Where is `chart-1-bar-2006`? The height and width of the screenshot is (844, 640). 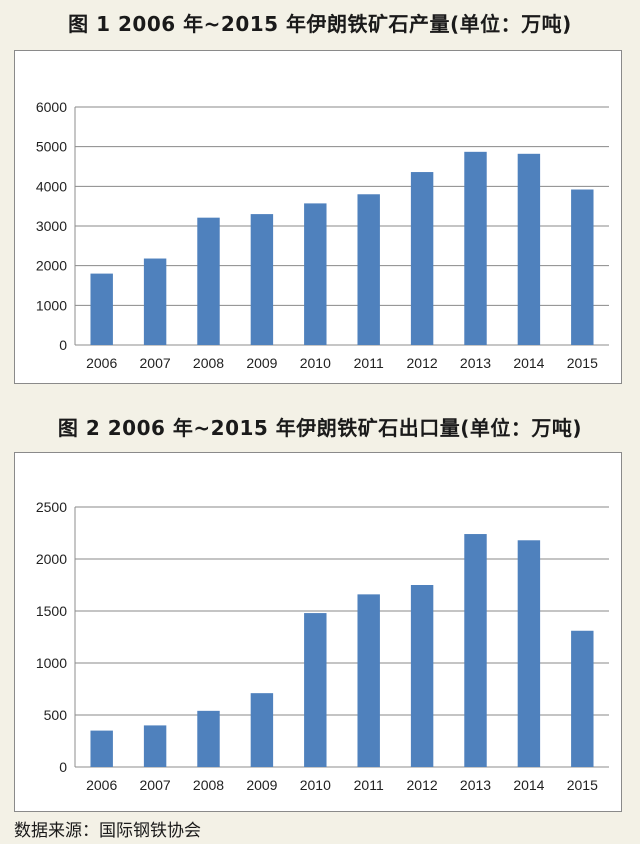
chart-1-bar-2006 is located at coordinates (101, 748).